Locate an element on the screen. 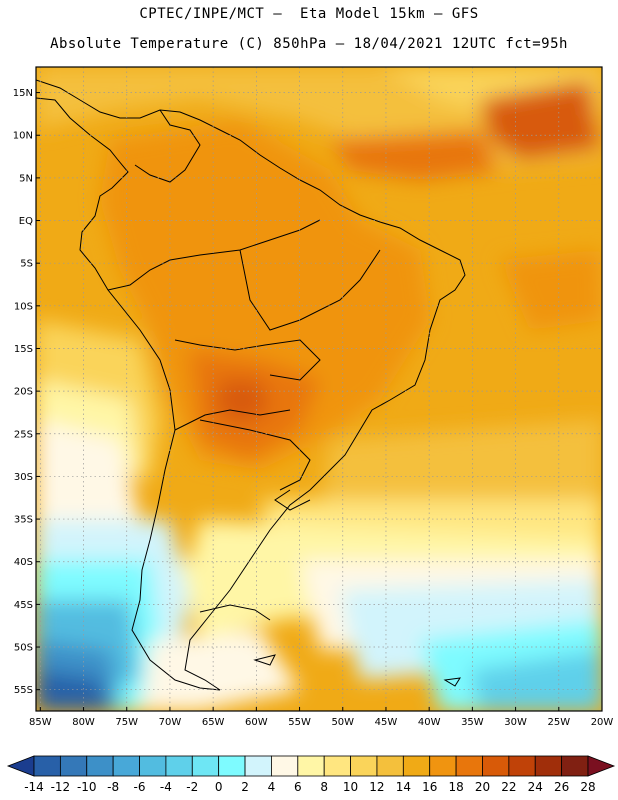 This screenshot has height=800, width=618. colorbar-label: 20 is located at coordinates (482, 787).